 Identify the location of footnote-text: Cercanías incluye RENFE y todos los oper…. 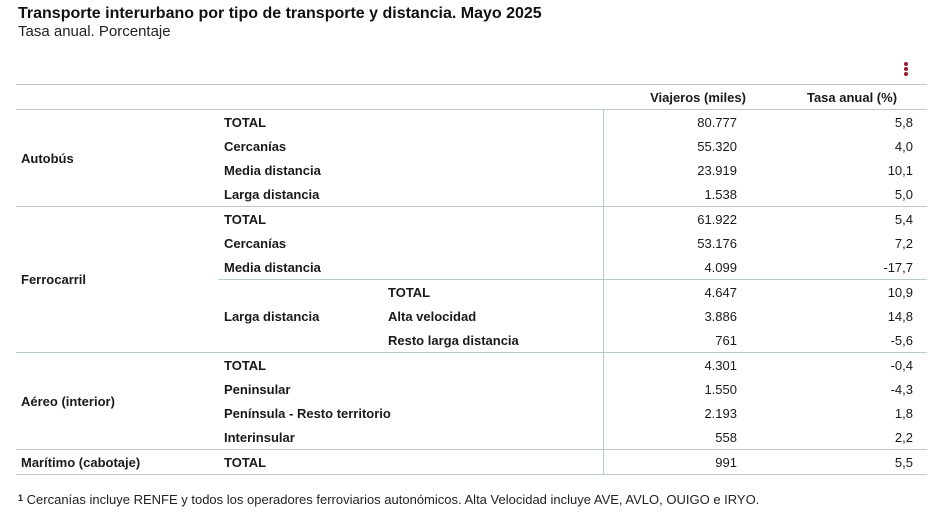
(393, 499).